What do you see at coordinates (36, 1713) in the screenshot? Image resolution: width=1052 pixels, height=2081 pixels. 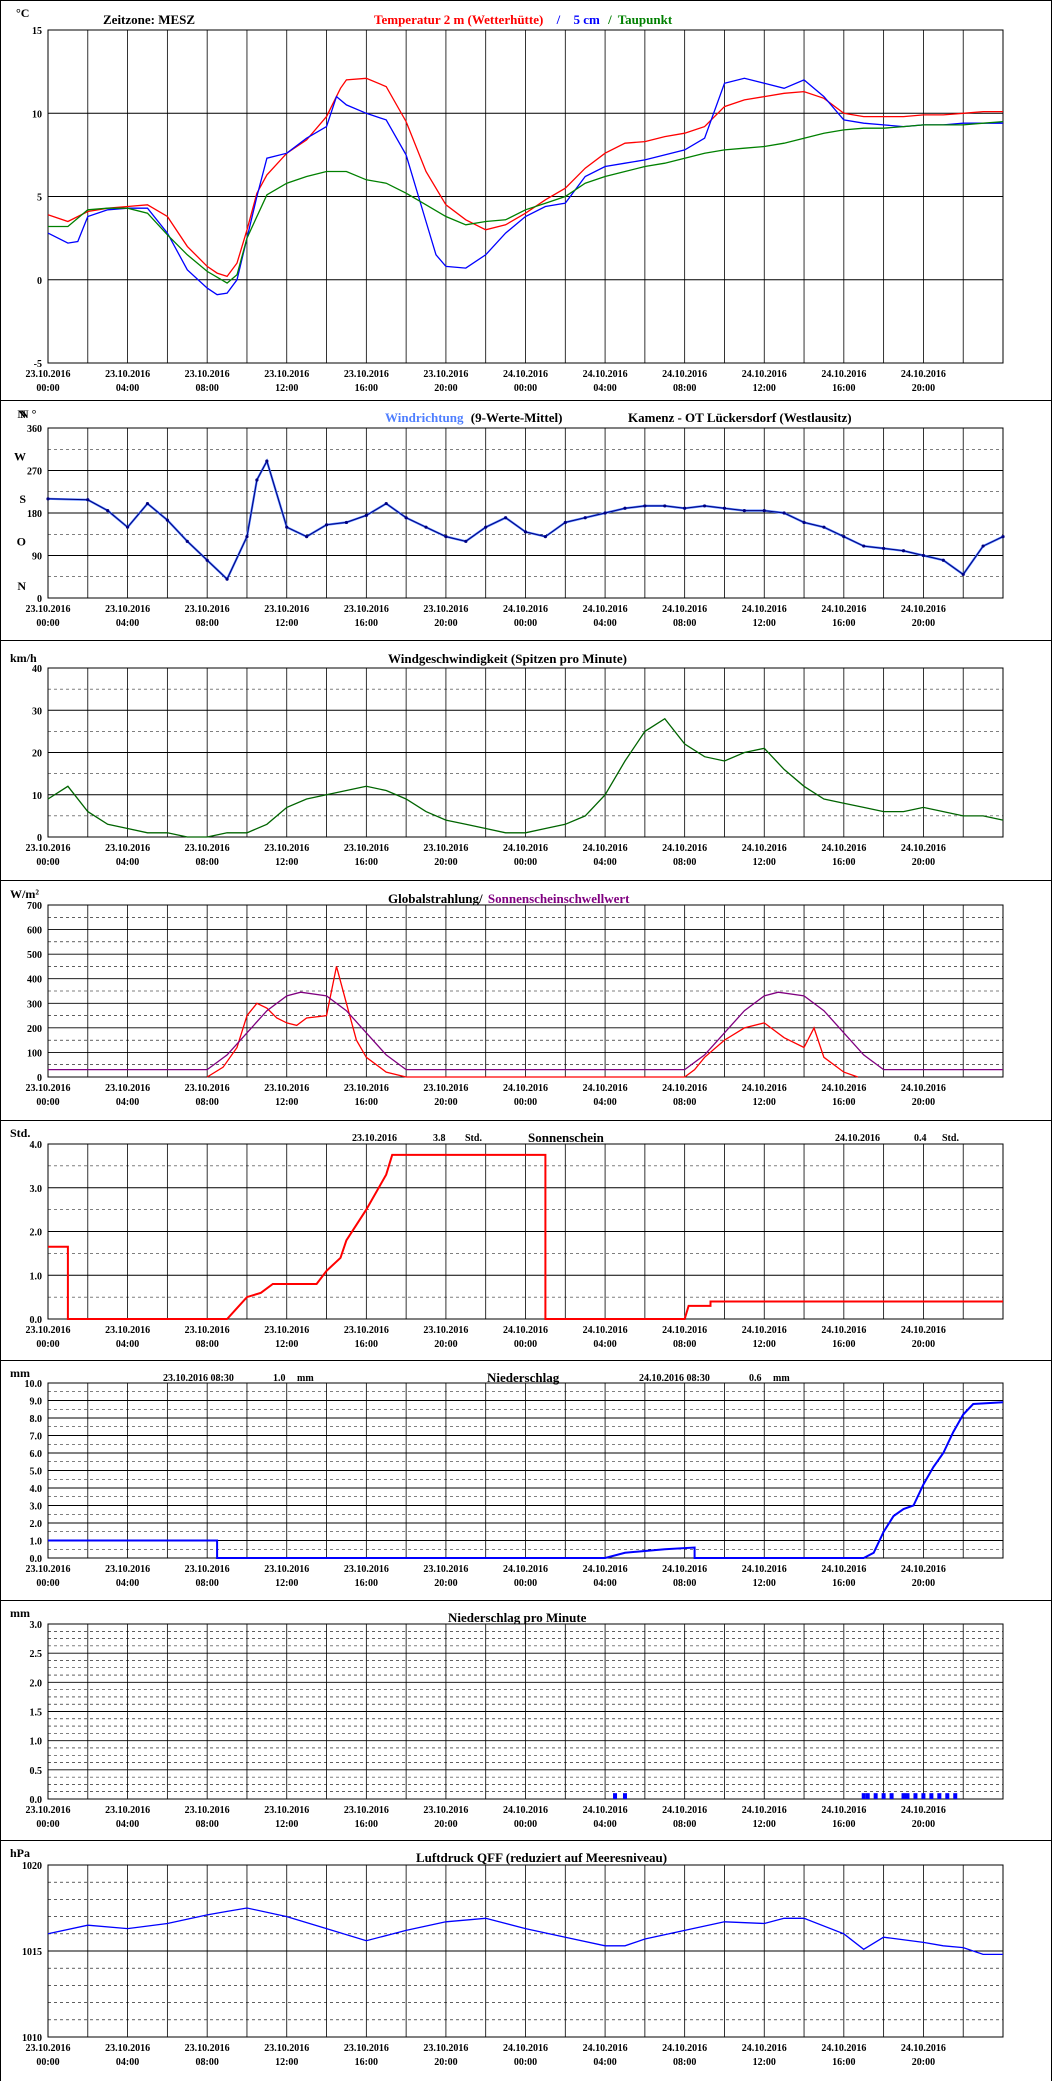 I see `y-tick-label: 1.5` at bounding box center [36, 1713].